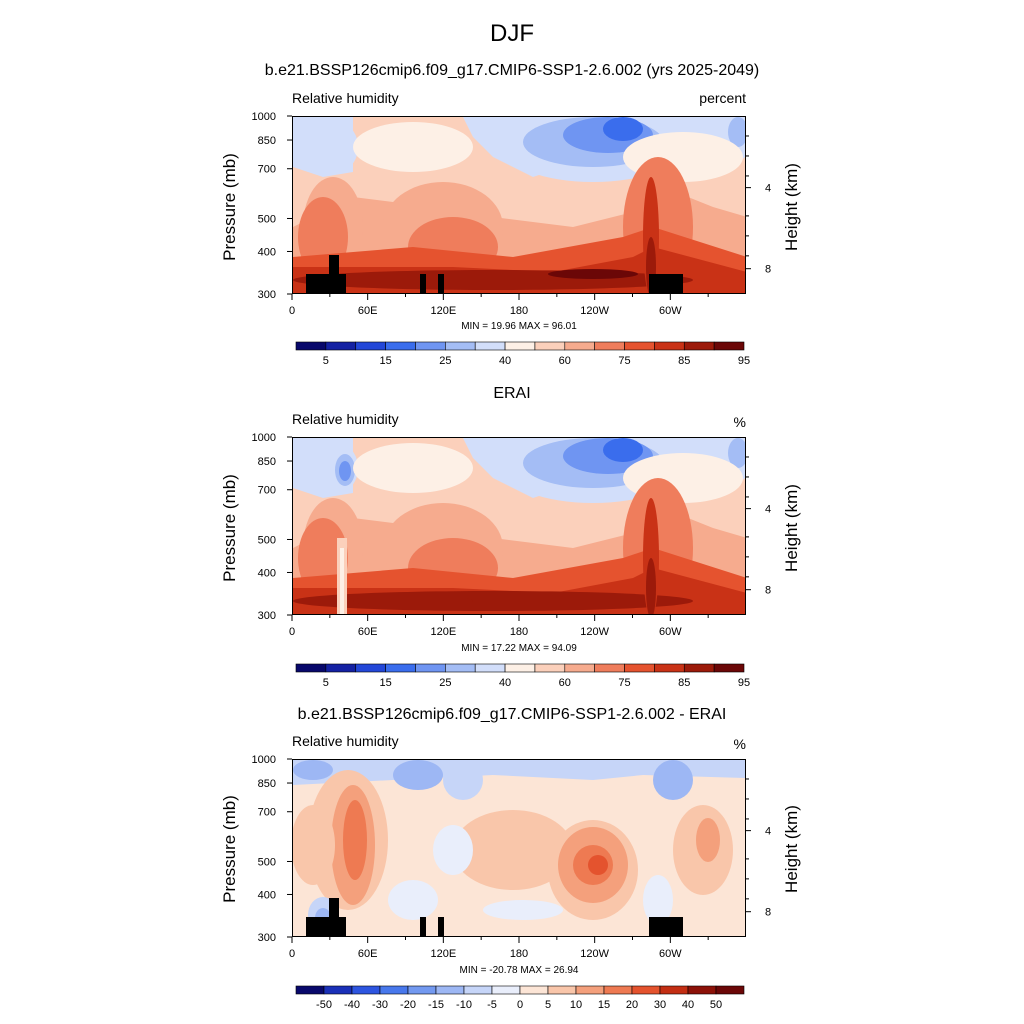 This screenshot has height=1024, width=1024. I want to click on colorbar-label: 60, so click(565, 361).